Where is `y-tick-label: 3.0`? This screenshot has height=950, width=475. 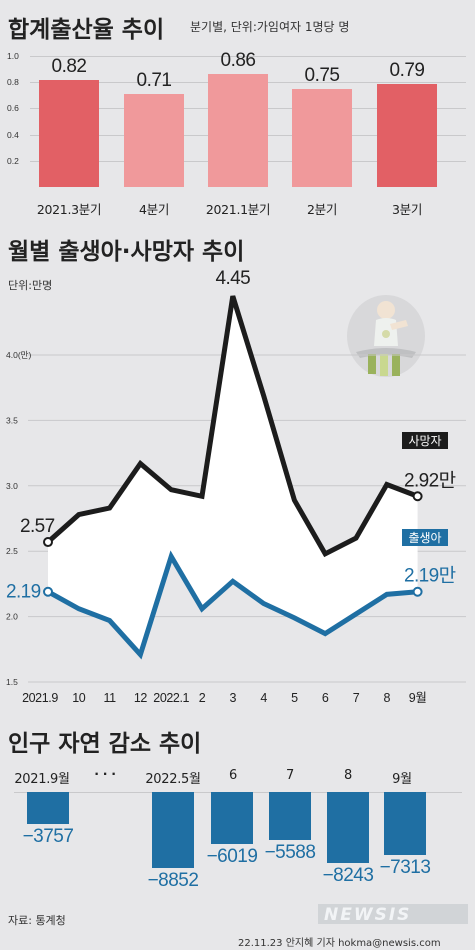
y-tick-label: 3.0 is located at coordinates (12, 486).